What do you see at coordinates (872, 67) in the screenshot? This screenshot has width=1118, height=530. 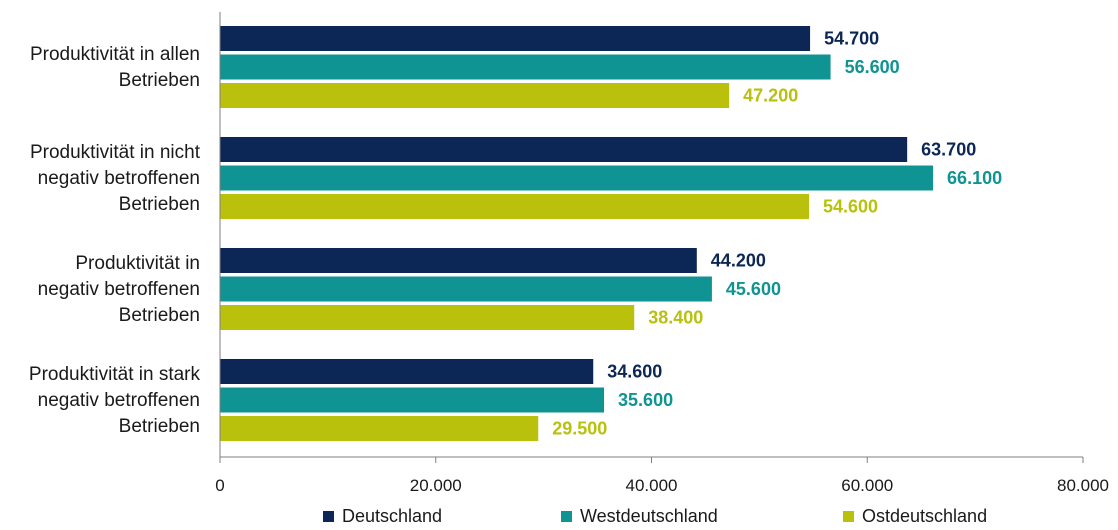 I see `value-label-westdeutschland-0: 56.600` at bounding box center [872, 67].